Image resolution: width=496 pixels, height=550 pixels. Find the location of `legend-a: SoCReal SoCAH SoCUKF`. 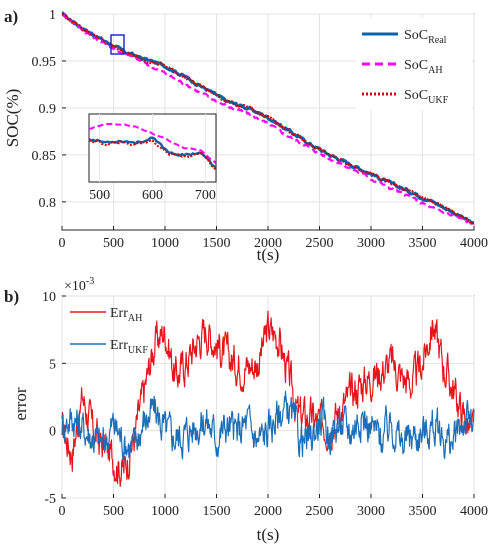

legend-a: SoCReal SoCAH SoCUKF is located at coordinates (414, 64).